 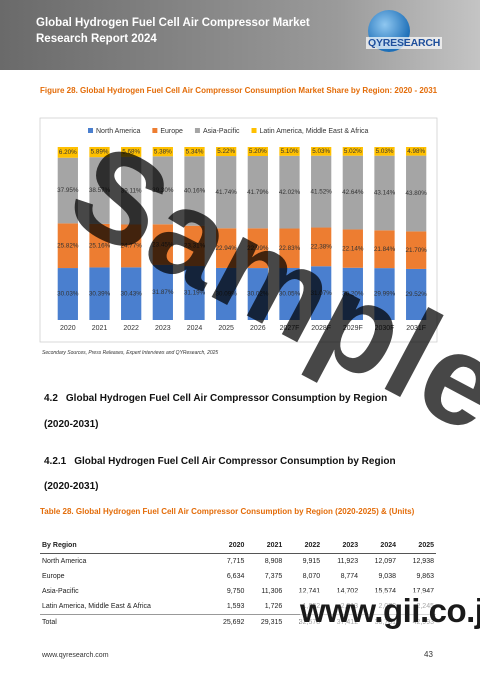 I want to click on data-label: 39.11%, so click(x=131, y=190).